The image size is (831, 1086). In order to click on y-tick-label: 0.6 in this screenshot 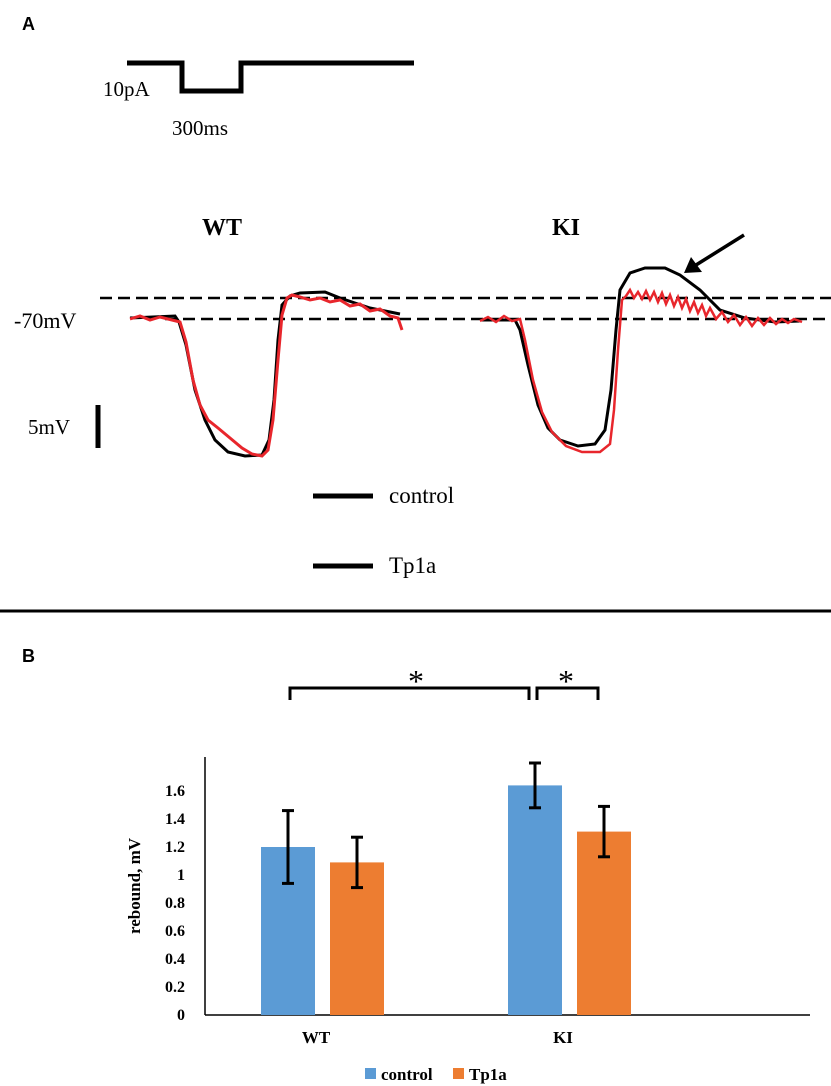, I will do `click(175, 931)`.